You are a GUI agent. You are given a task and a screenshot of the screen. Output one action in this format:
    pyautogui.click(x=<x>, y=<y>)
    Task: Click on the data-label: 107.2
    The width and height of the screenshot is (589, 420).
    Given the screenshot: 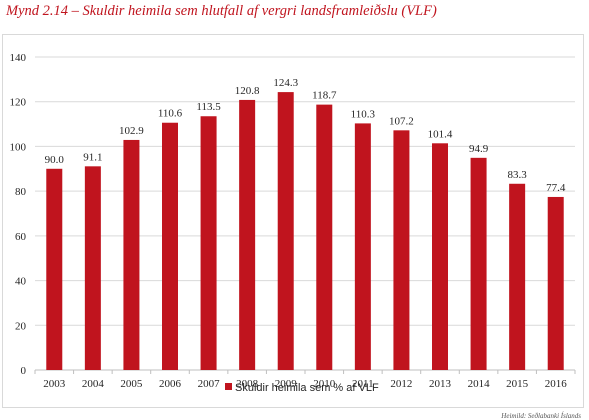 What is the action you would take?
    pyautogui.click(x=401, y=121)
    